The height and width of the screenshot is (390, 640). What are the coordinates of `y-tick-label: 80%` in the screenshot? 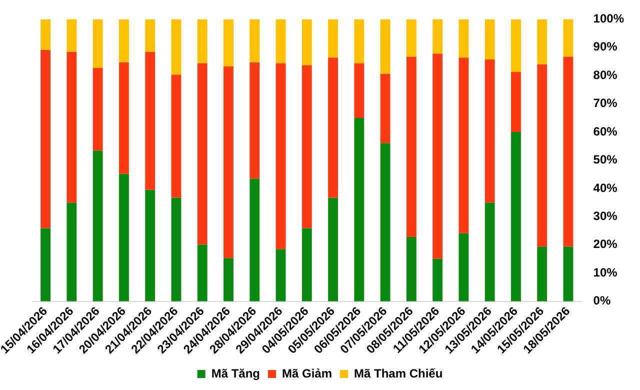 It's located at (605, 75).